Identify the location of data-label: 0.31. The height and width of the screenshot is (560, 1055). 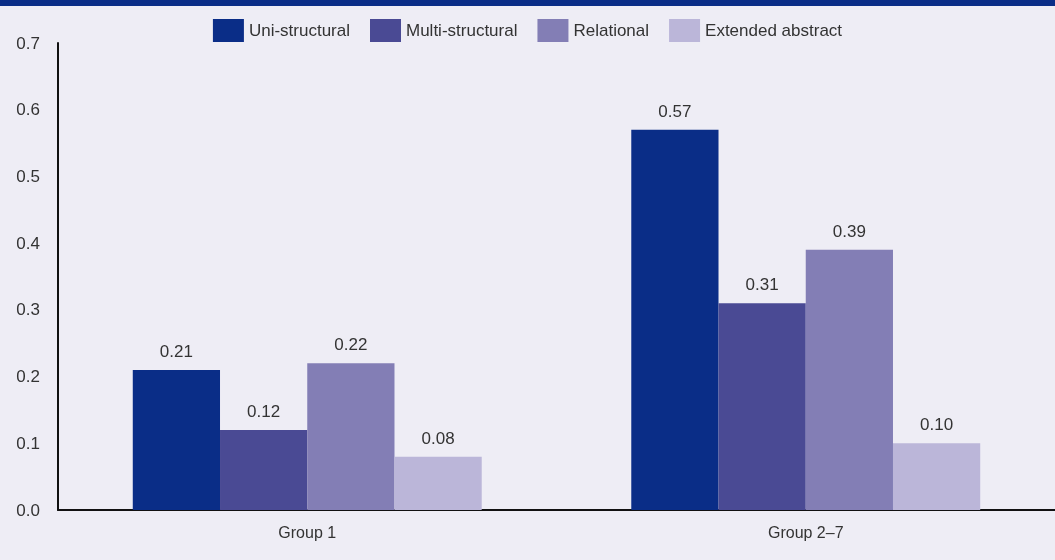
(762, 285).